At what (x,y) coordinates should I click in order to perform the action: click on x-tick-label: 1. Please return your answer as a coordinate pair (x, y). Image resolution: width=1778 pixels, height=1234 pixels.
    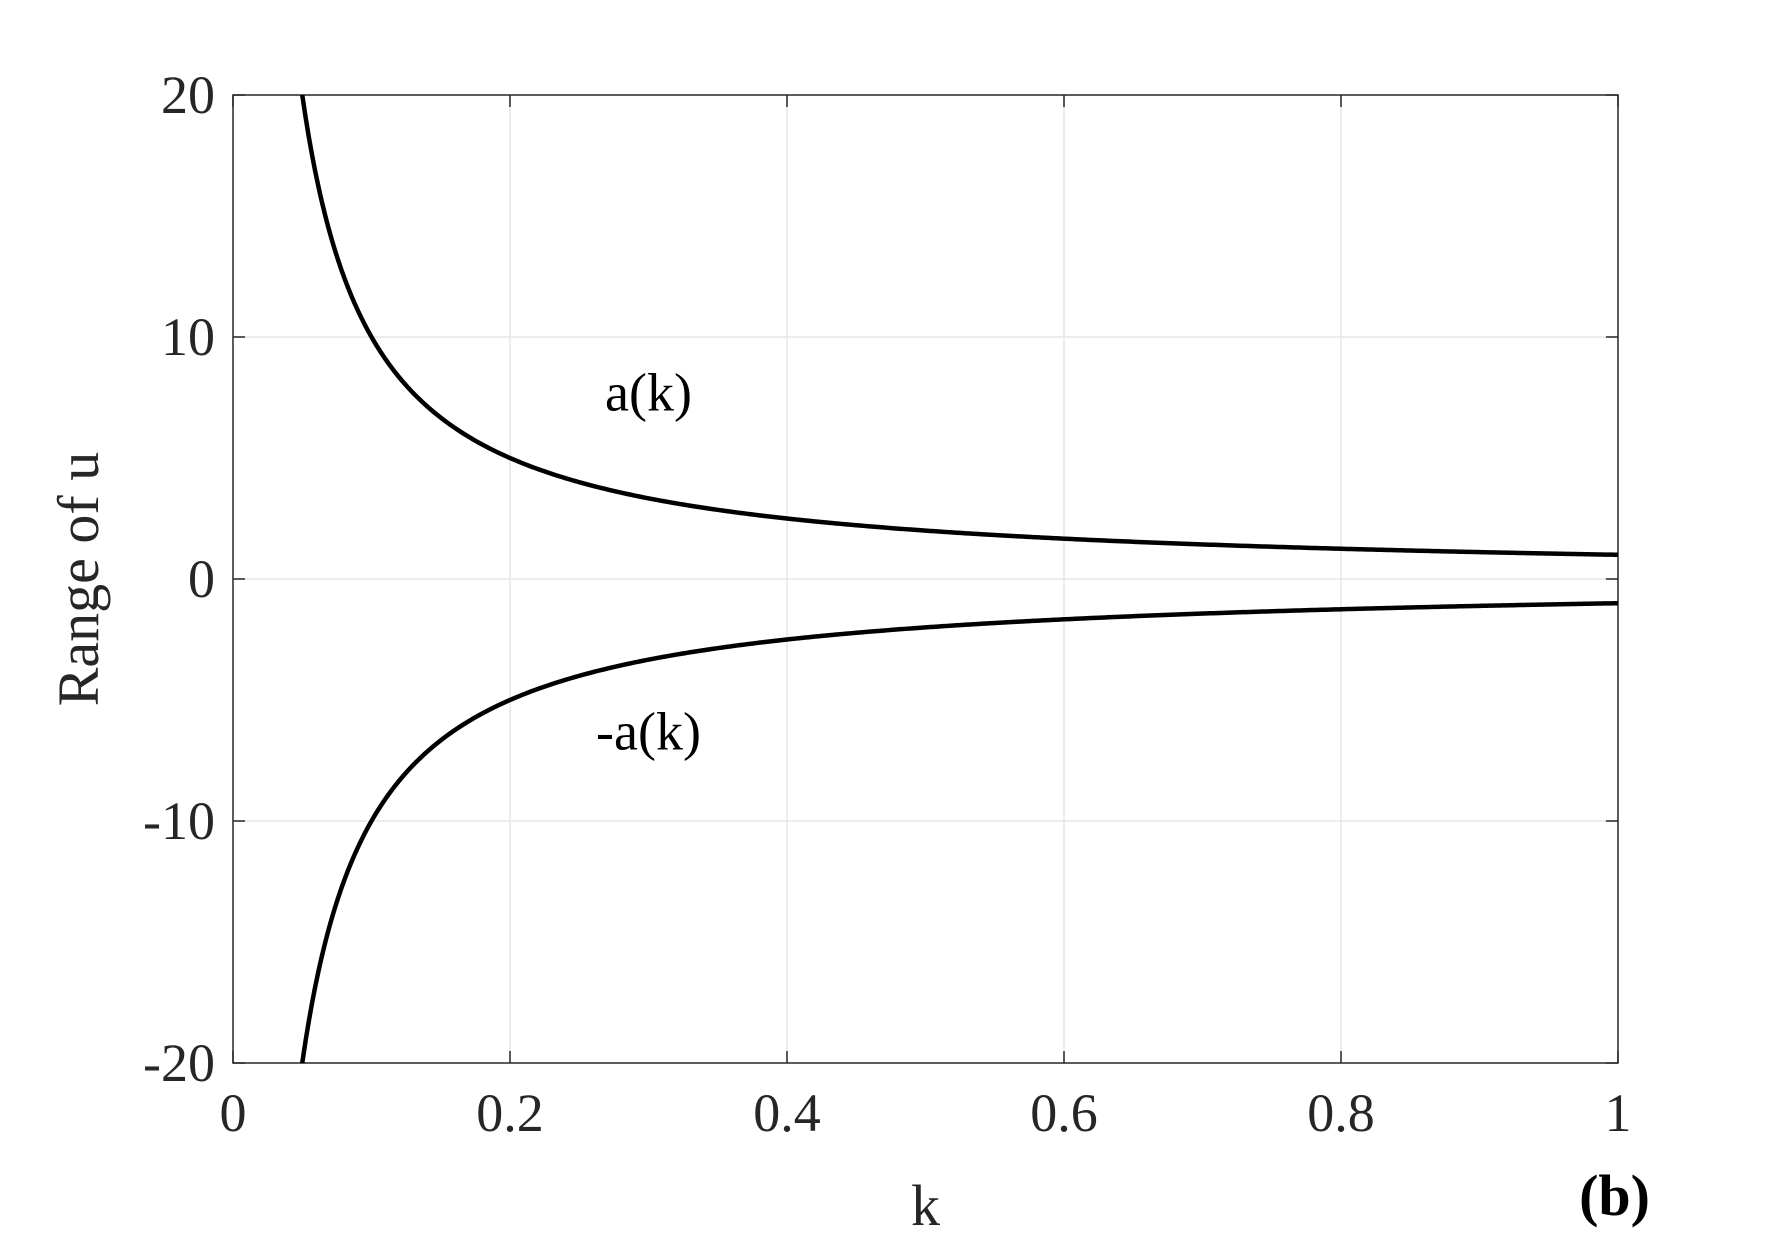
    Looking at the image, I should click on (1618, 1113).